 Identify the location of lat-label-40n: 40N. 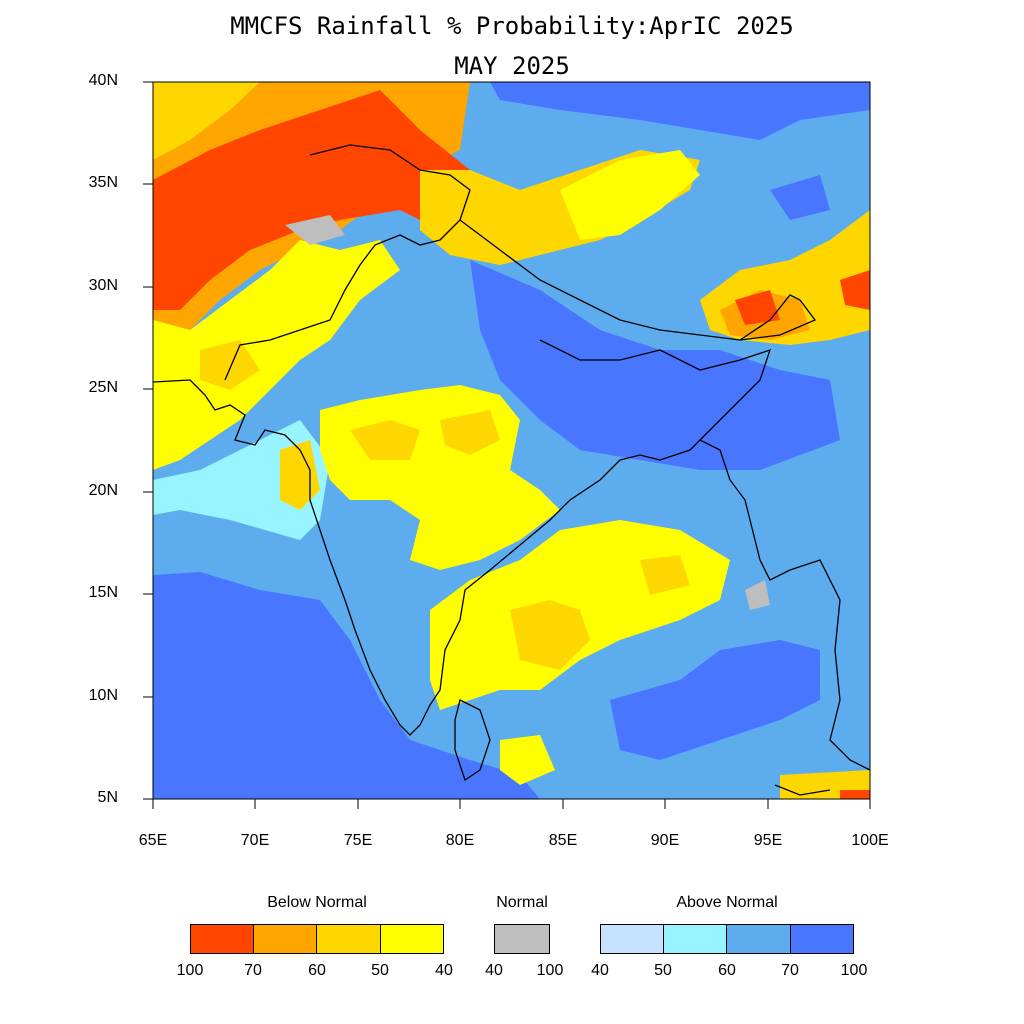
(103, 80).